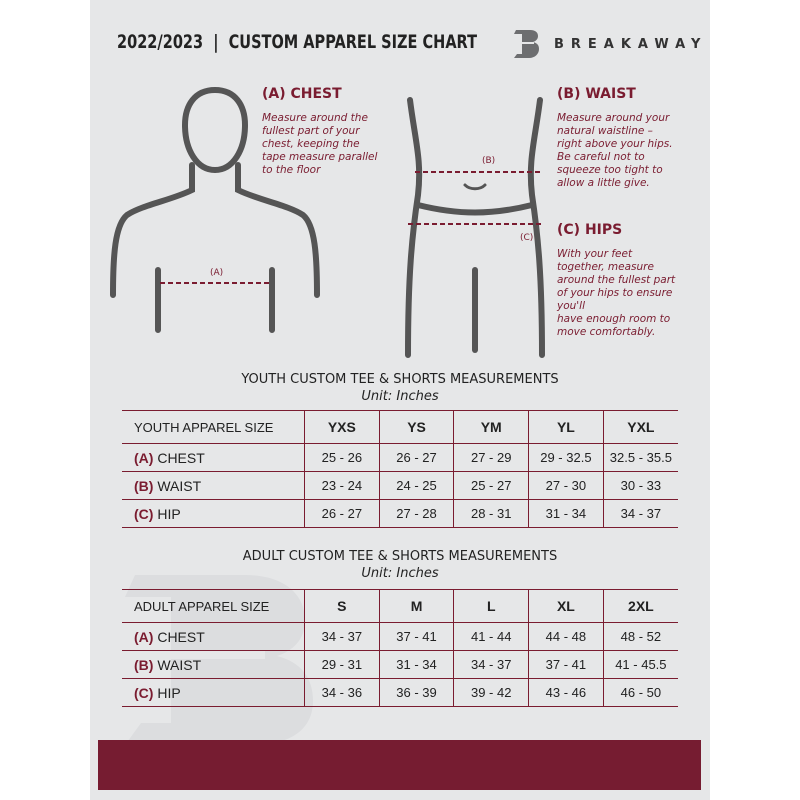 The height and width of the screenshot is (800, 800). I want to click on chest-marker: (A), so click(216, 273).